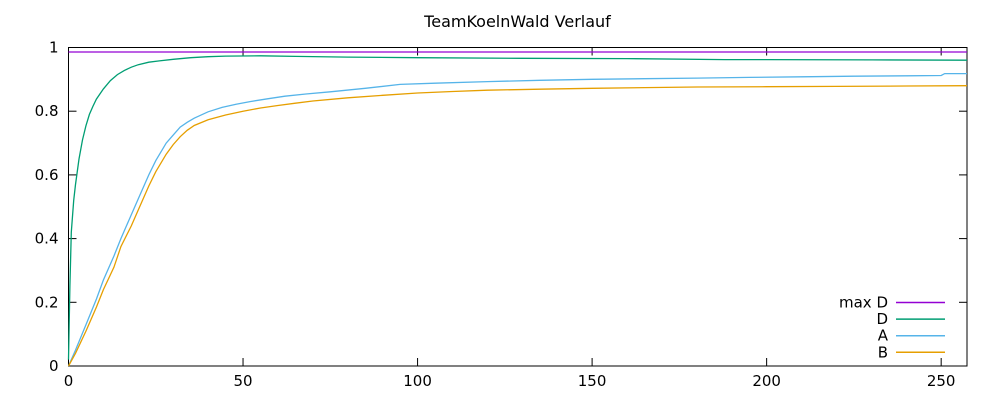  Describe the element at coordinates (941, 381) in the screenshot. I see `x-tick-label: 250` at that location.